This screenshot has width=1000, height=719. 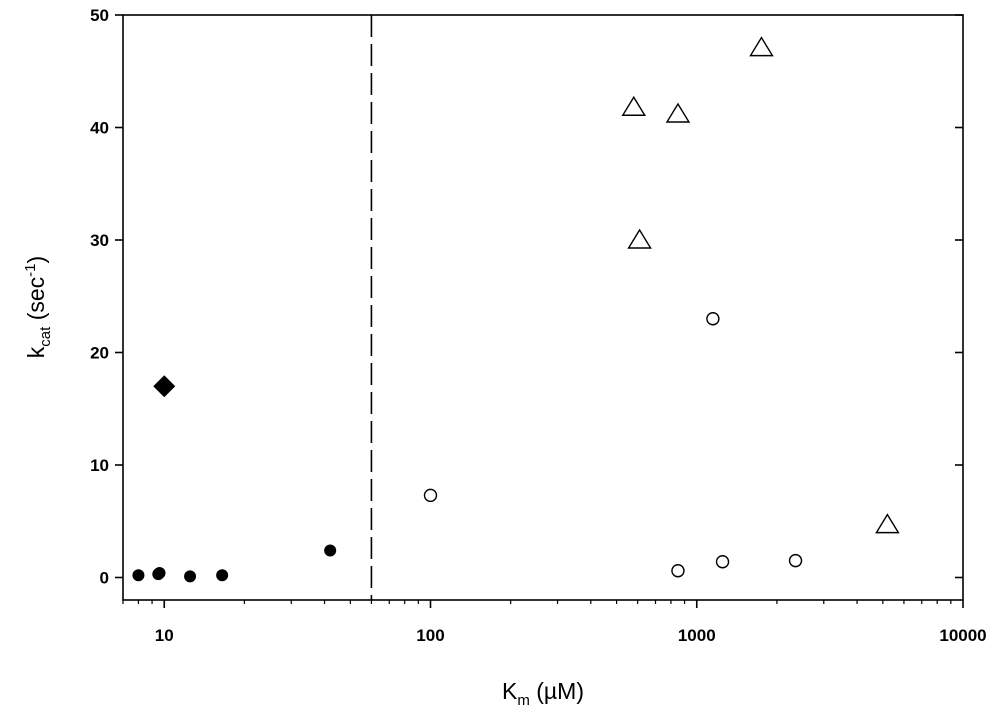 I want to click on y-tick-label: 10, so click(x=99, y=465).